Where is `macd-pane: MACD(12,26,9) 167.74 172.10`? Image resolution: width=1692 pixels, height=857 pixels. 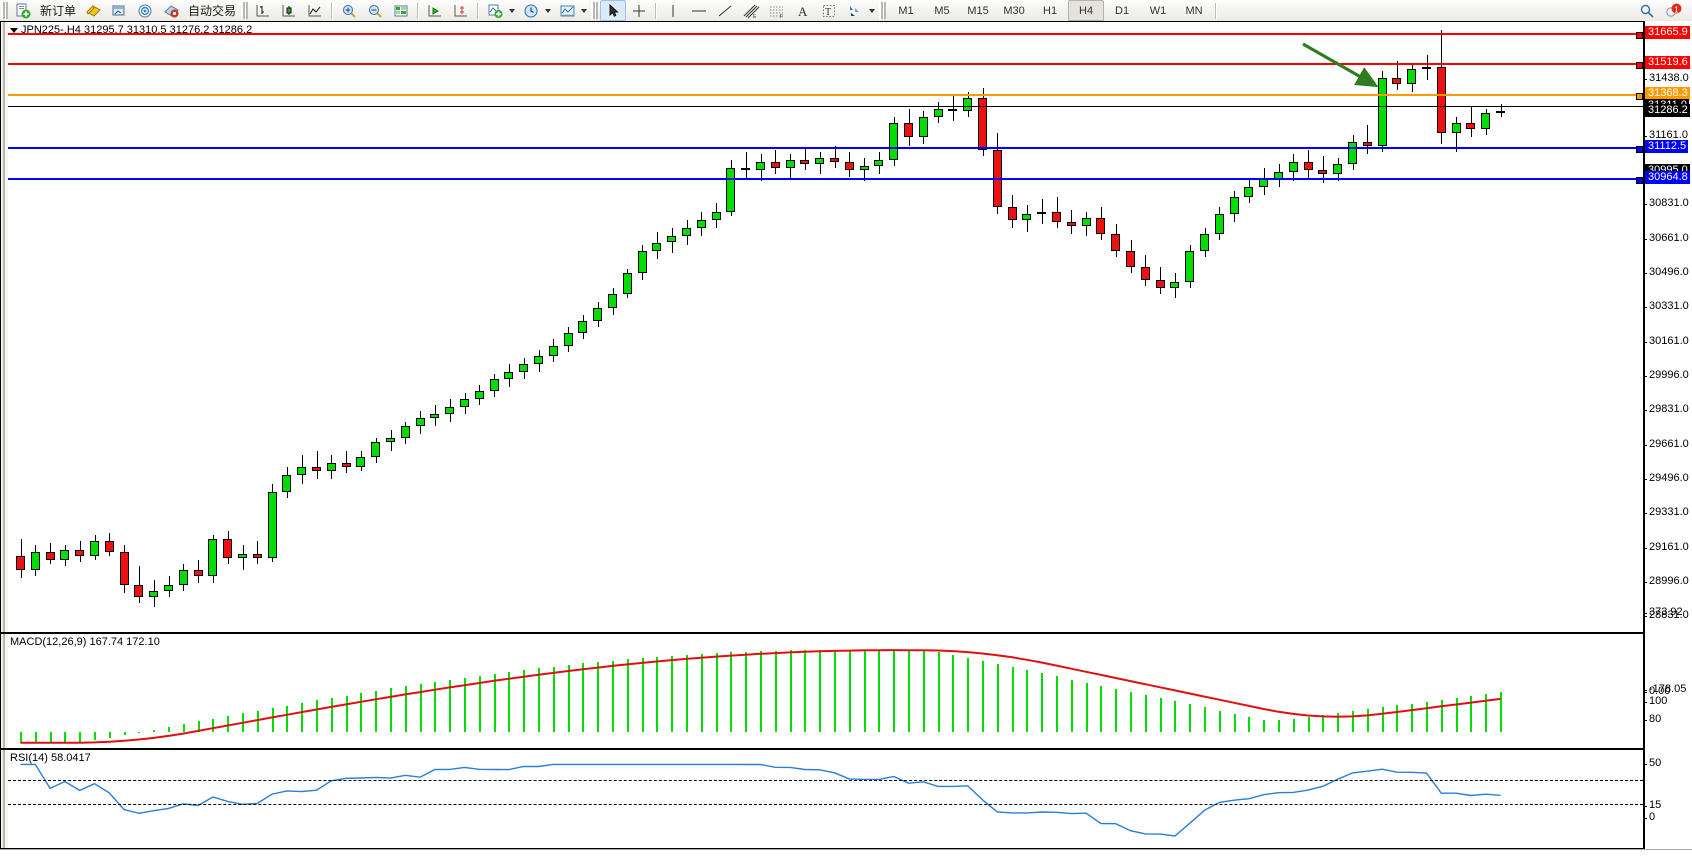 macd-pane: MACD(12,26,9) 167.74 172.10 is located at coordinates (822, 691).